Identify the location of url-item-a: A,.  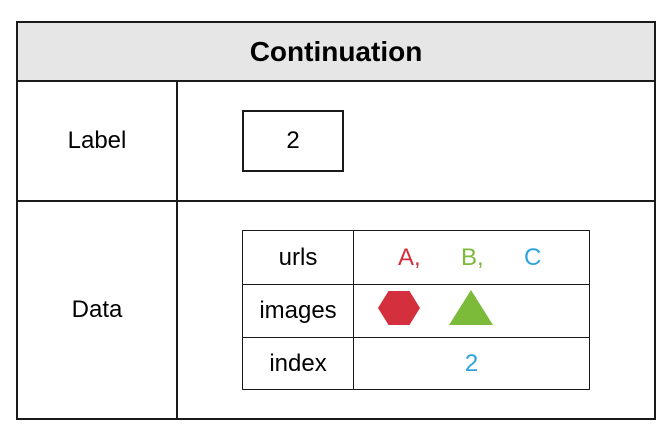
(409, 257).